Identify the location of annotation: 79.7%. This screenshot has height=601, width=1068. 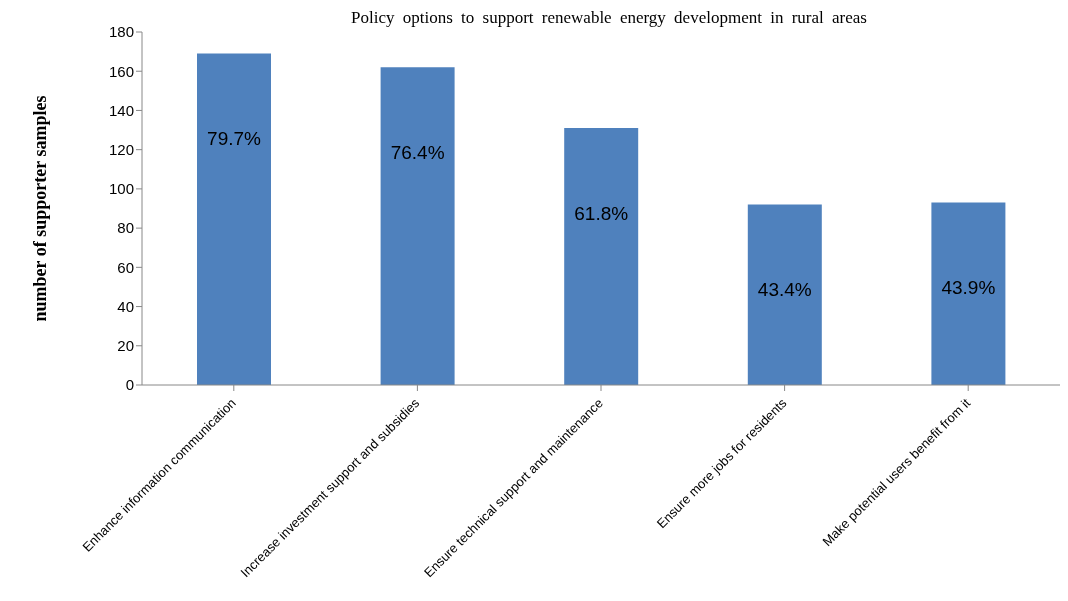
(234, 139).